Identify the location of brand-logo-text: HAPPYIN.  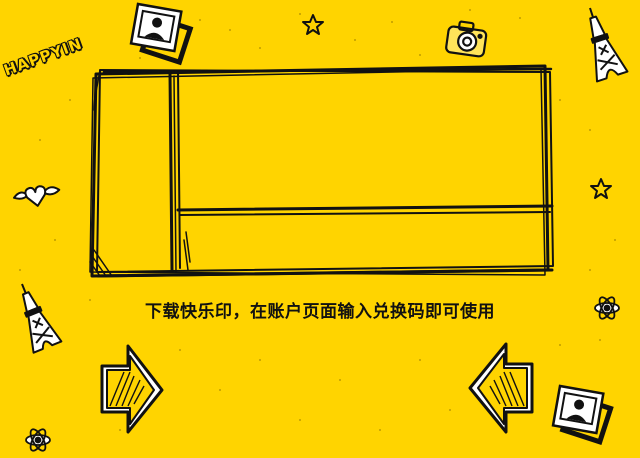
(43, 57).